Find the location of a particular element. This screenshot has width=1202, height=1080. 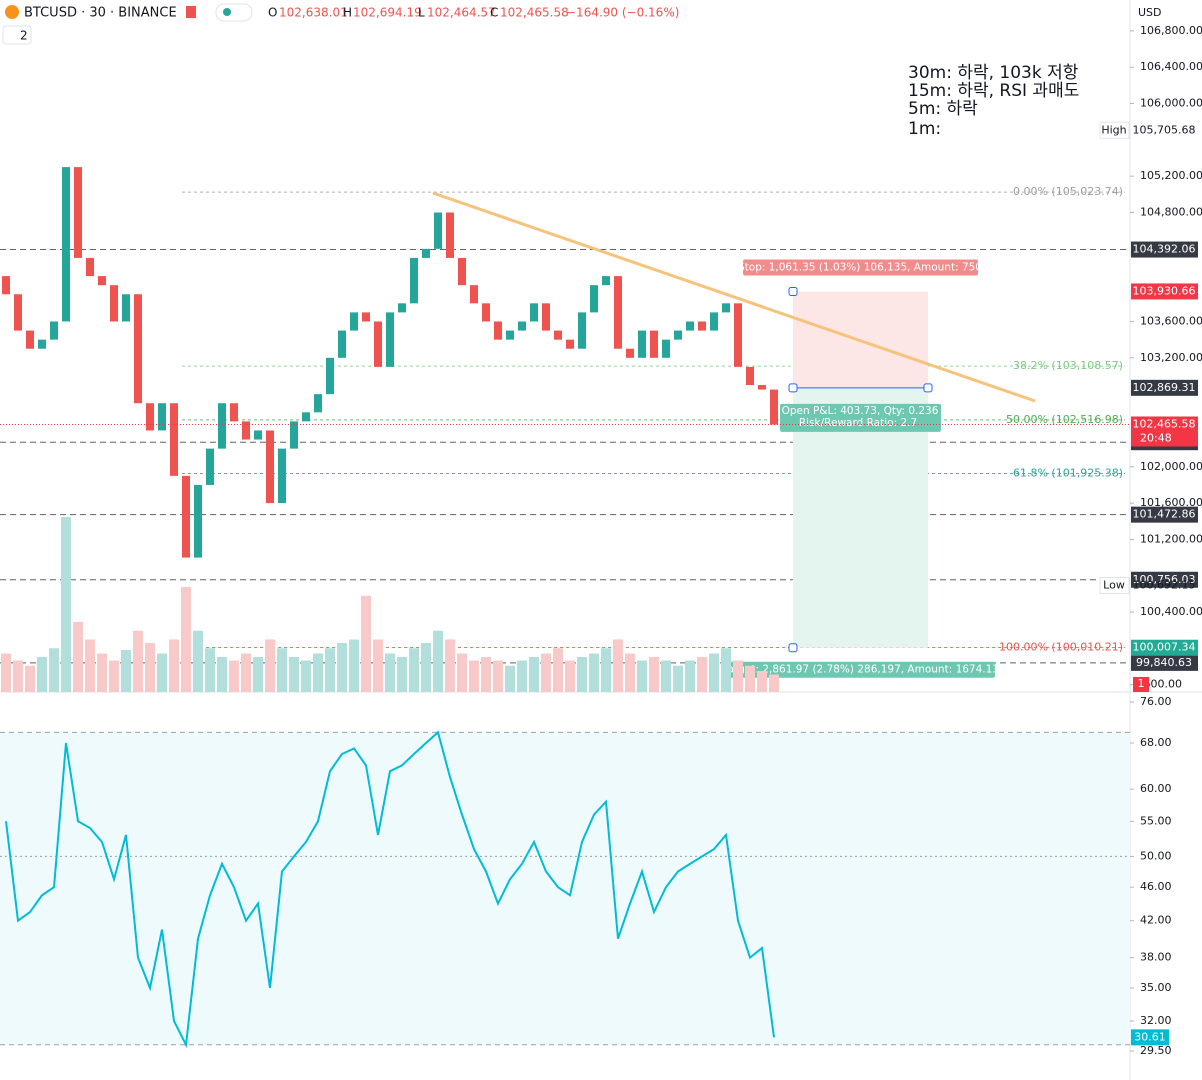

alert-count: 1 is located at coordinates (1141, 683).